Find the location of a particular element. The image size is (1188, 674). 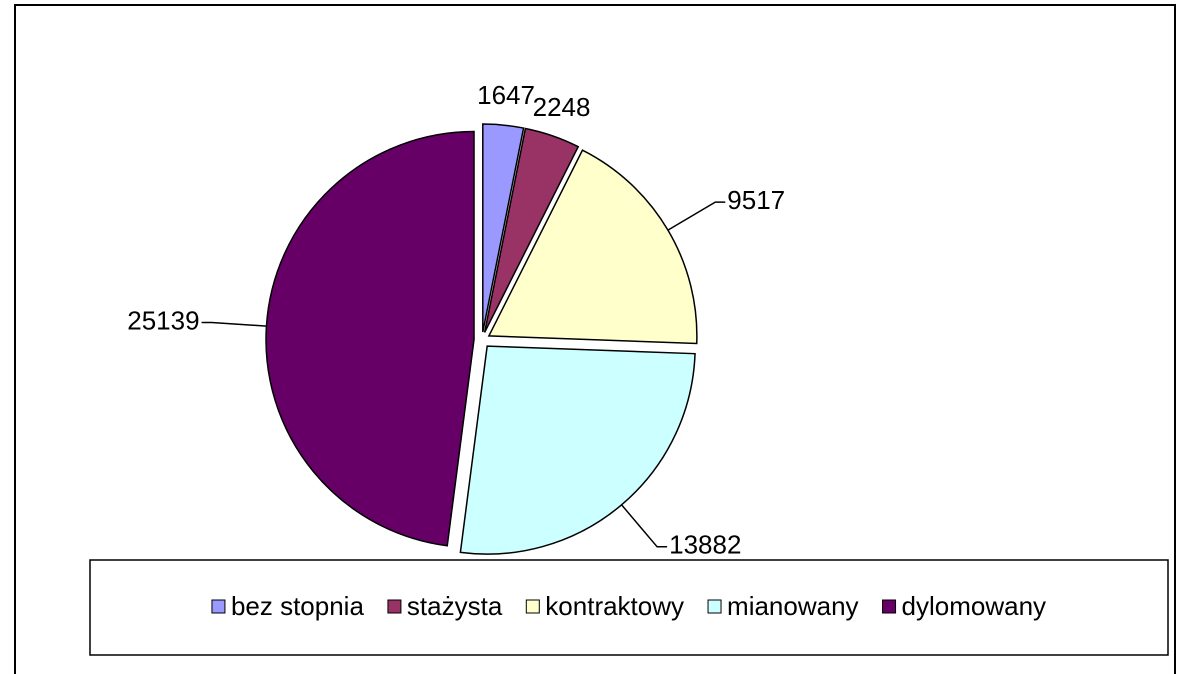

legend-label: mianowany is located at coordinates (793, 606).